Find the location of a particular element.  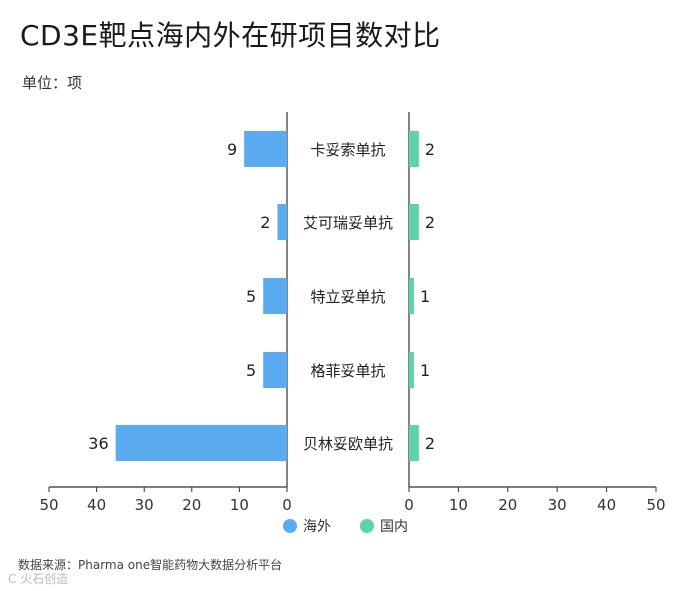

left-x-tick-label: 50 is located at coordinates (48, 505).